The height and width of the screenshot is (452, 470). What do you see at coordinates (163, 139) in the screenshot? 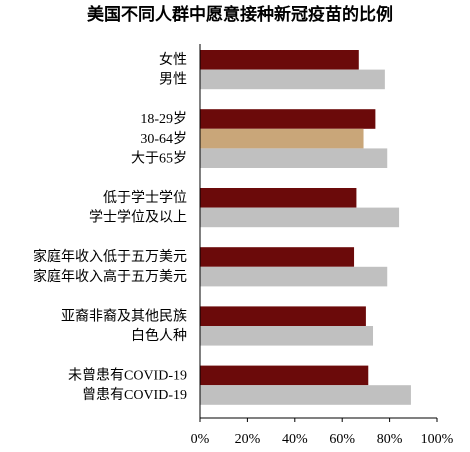
I see `y-tick-label: 30-64岁` at bounding box center [163, 139].